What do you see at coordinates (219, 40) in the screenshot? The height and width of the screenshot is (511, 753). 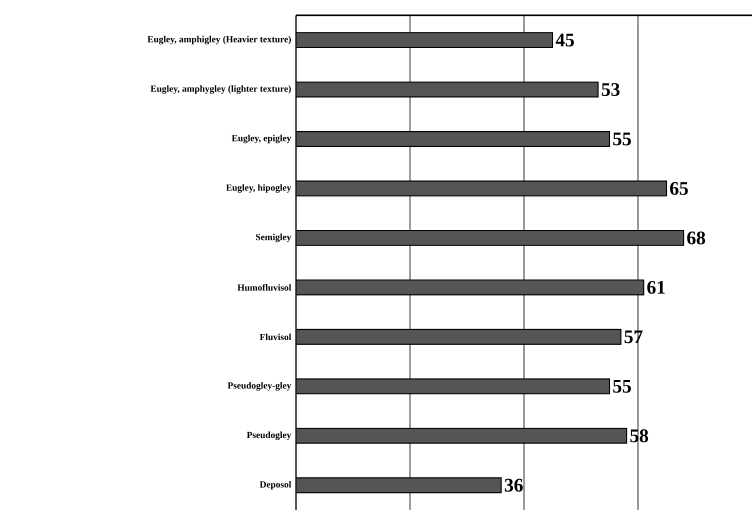 I see `y-tick-label: Eugley, amphigley (Heavier texture)` at bounding box center [219, 40].